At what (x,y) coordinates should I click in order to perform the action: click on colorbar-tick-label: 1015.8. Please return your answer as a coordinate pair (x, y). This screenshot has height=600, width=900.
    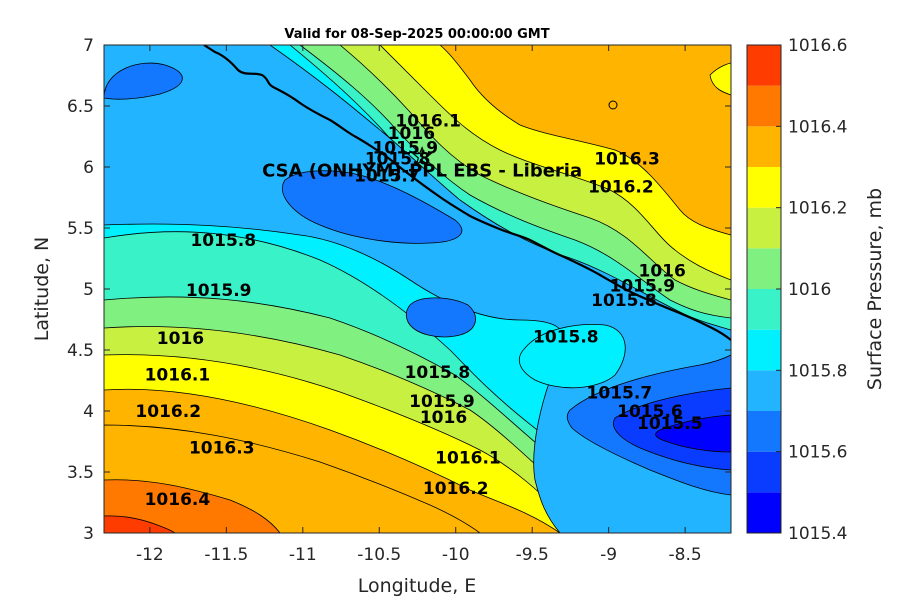
    Looking at the image, I should click on (817, 371).